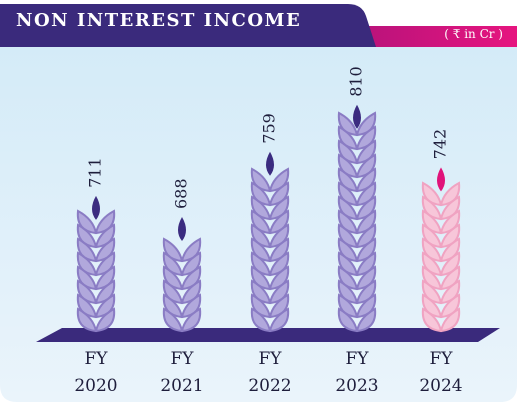 Image resolution: width=517 pixels, height=407 pixels. What do you see at coordinates (95, 172) in the screenshot?
I see `value-label: 711` at bounding box center [95, 172].